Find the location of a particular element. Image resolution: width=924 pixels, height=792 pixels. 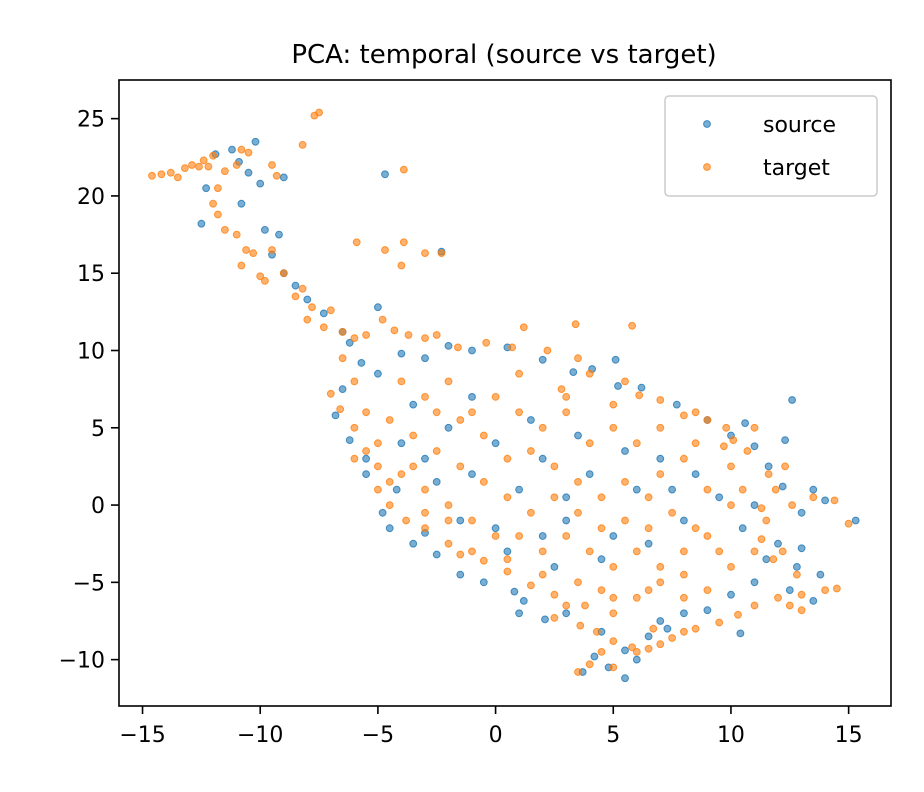

y-tick-label-4: 10 is located at coordinates (91, 351).